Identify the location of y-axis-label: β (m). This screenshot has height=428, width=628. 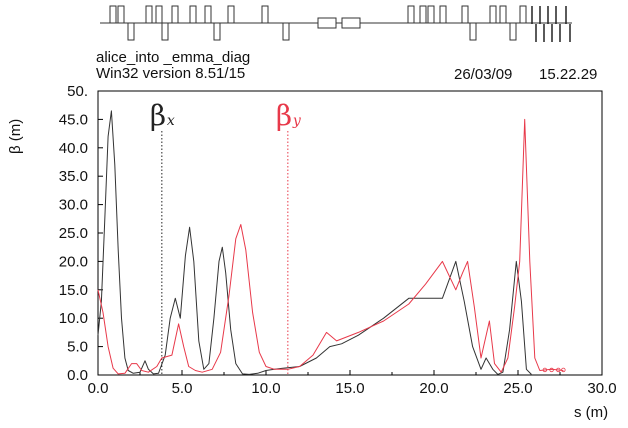
(15, 136).